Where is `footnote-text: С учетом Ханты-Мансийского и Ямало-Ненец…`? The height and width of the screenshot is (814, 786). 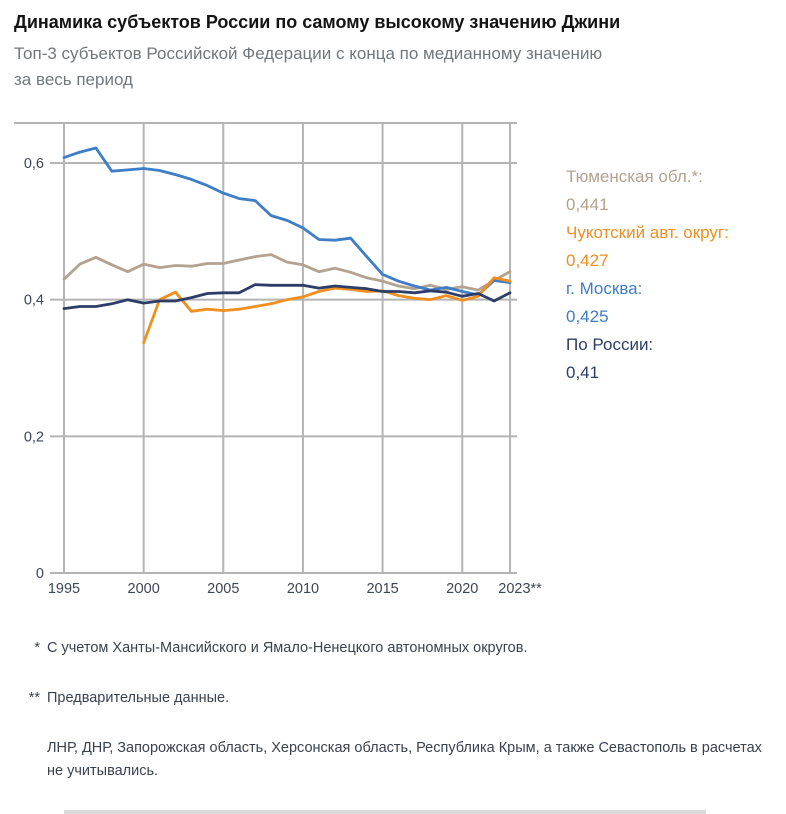
footnote-text: С учетом Ханты-Мансийского и Ямало-Ненец… is located at coordinates (287, 648).